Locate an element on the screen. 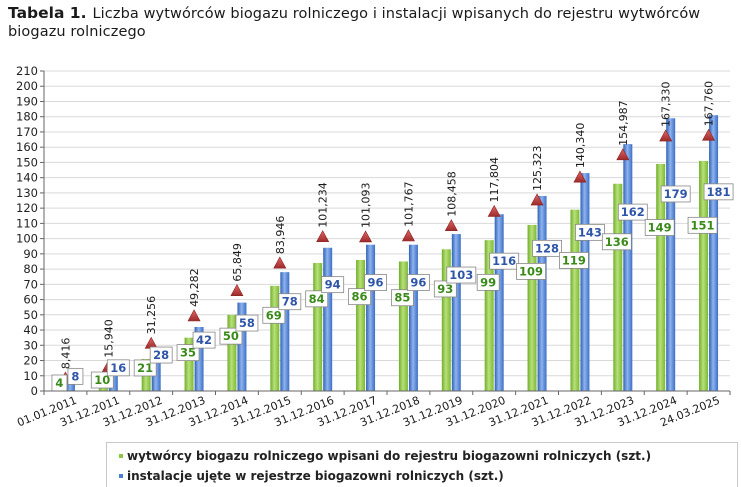 The image size is (741, 487). marker-value-label: 65,849 is located at coordinates (237, 262).